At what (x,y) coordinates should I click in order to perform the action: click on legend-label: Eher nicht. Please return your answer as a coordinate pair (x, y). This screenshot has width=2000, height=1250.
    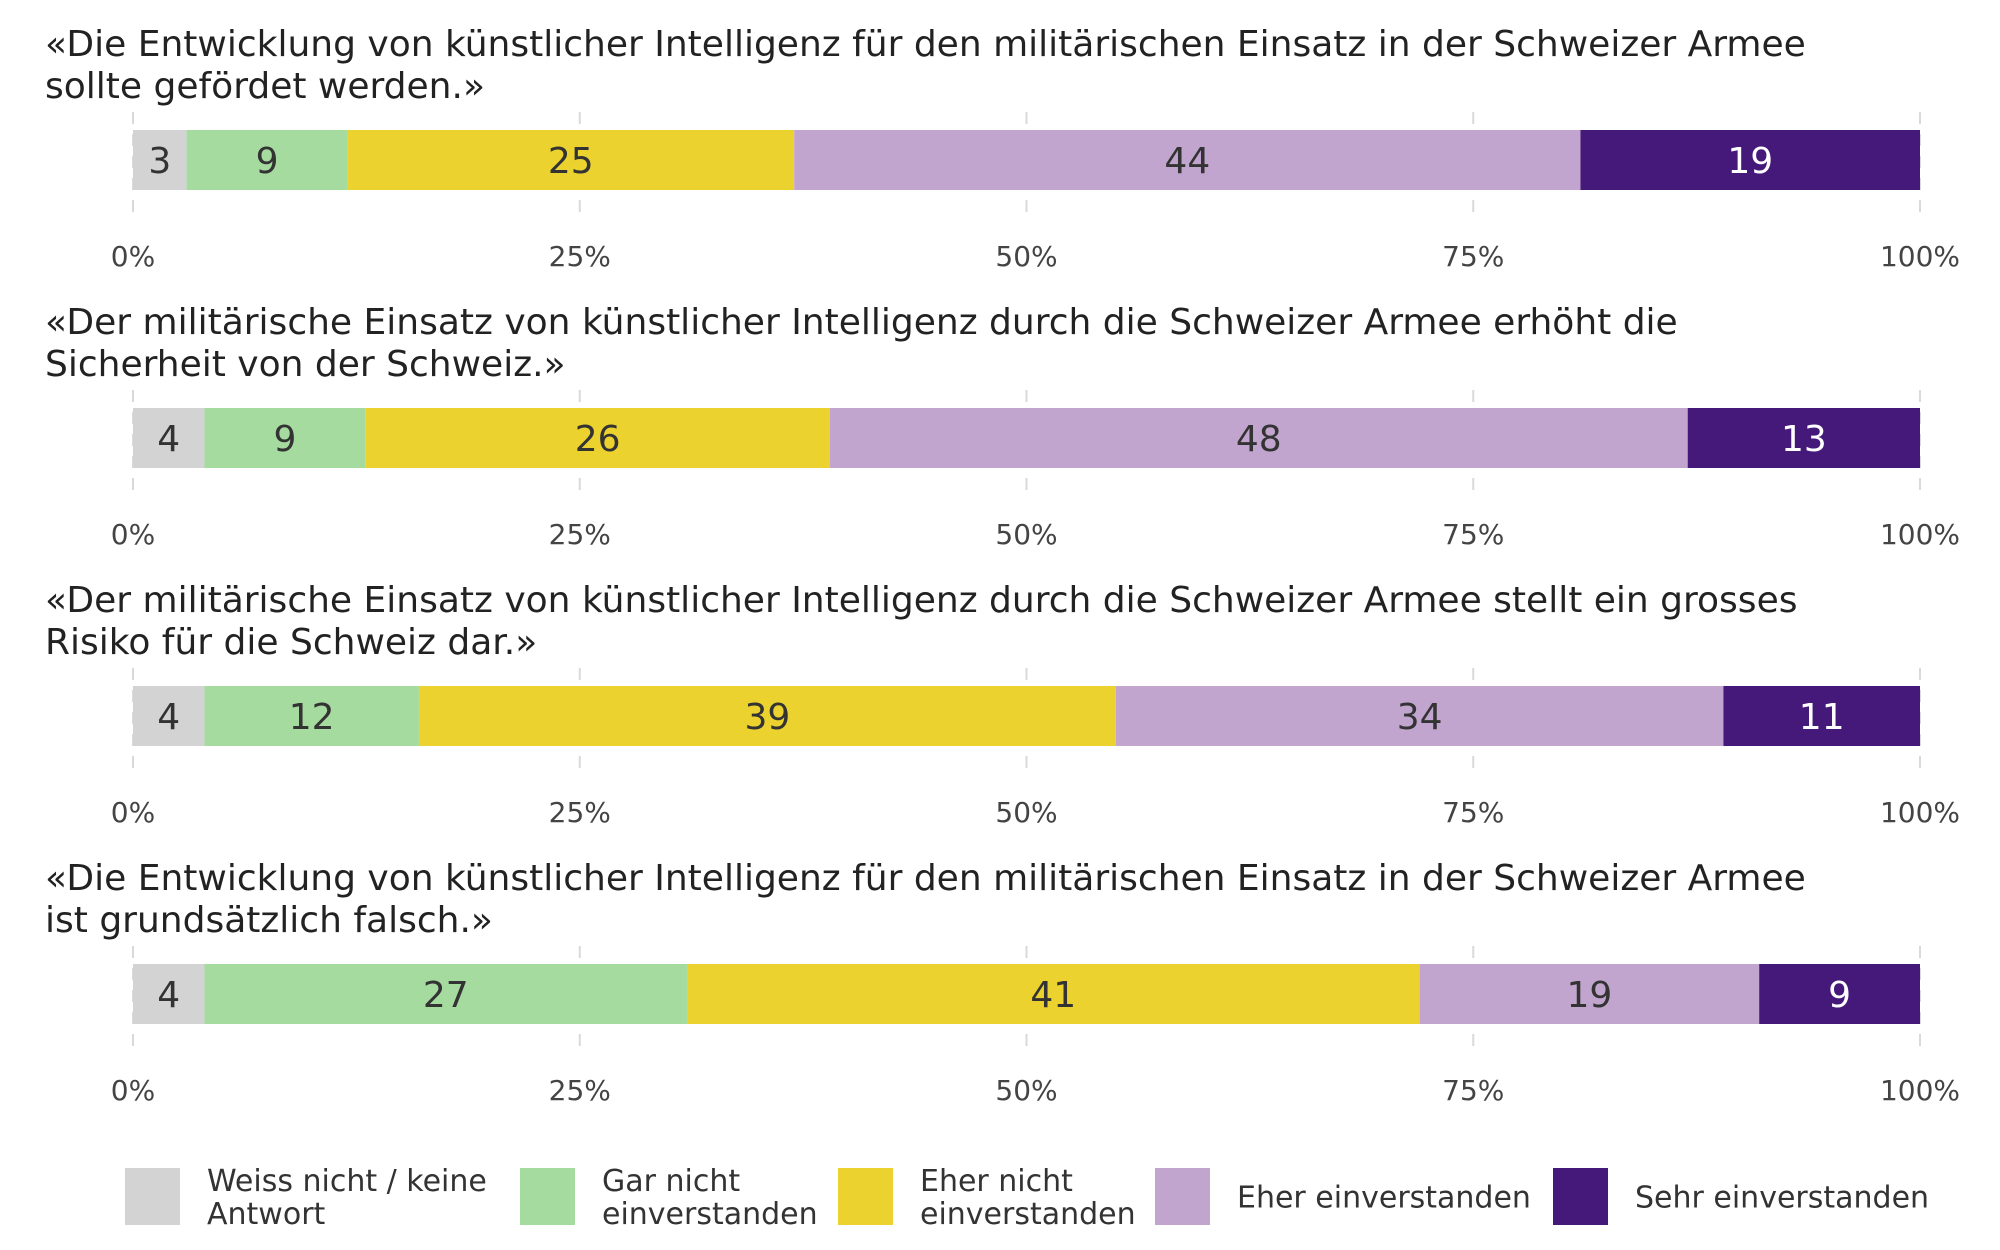
    Looking at the image, I should click on (996, 1181).